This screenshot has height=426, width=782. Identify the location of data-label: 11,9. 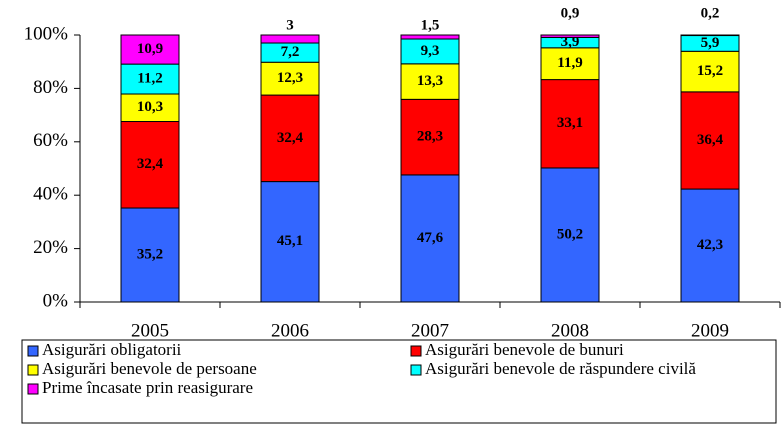
(569, 63).